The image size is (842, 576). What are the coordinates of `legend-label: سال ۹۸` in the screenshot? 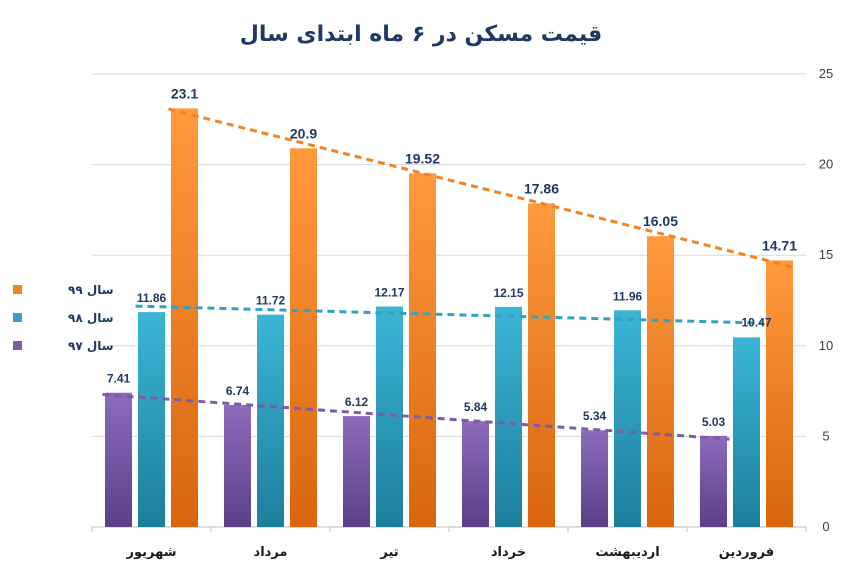 It's located at (91, 318).